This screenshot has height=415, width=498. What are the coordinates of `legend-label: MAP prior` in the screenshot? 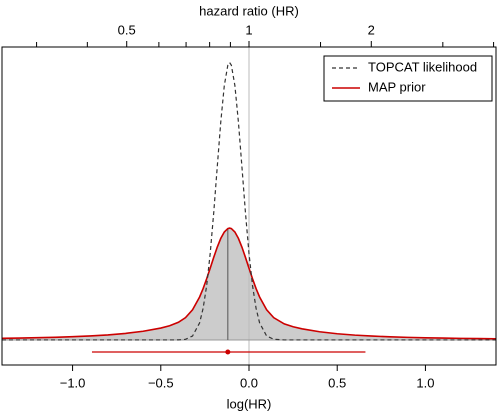 It's located at (397, 86).